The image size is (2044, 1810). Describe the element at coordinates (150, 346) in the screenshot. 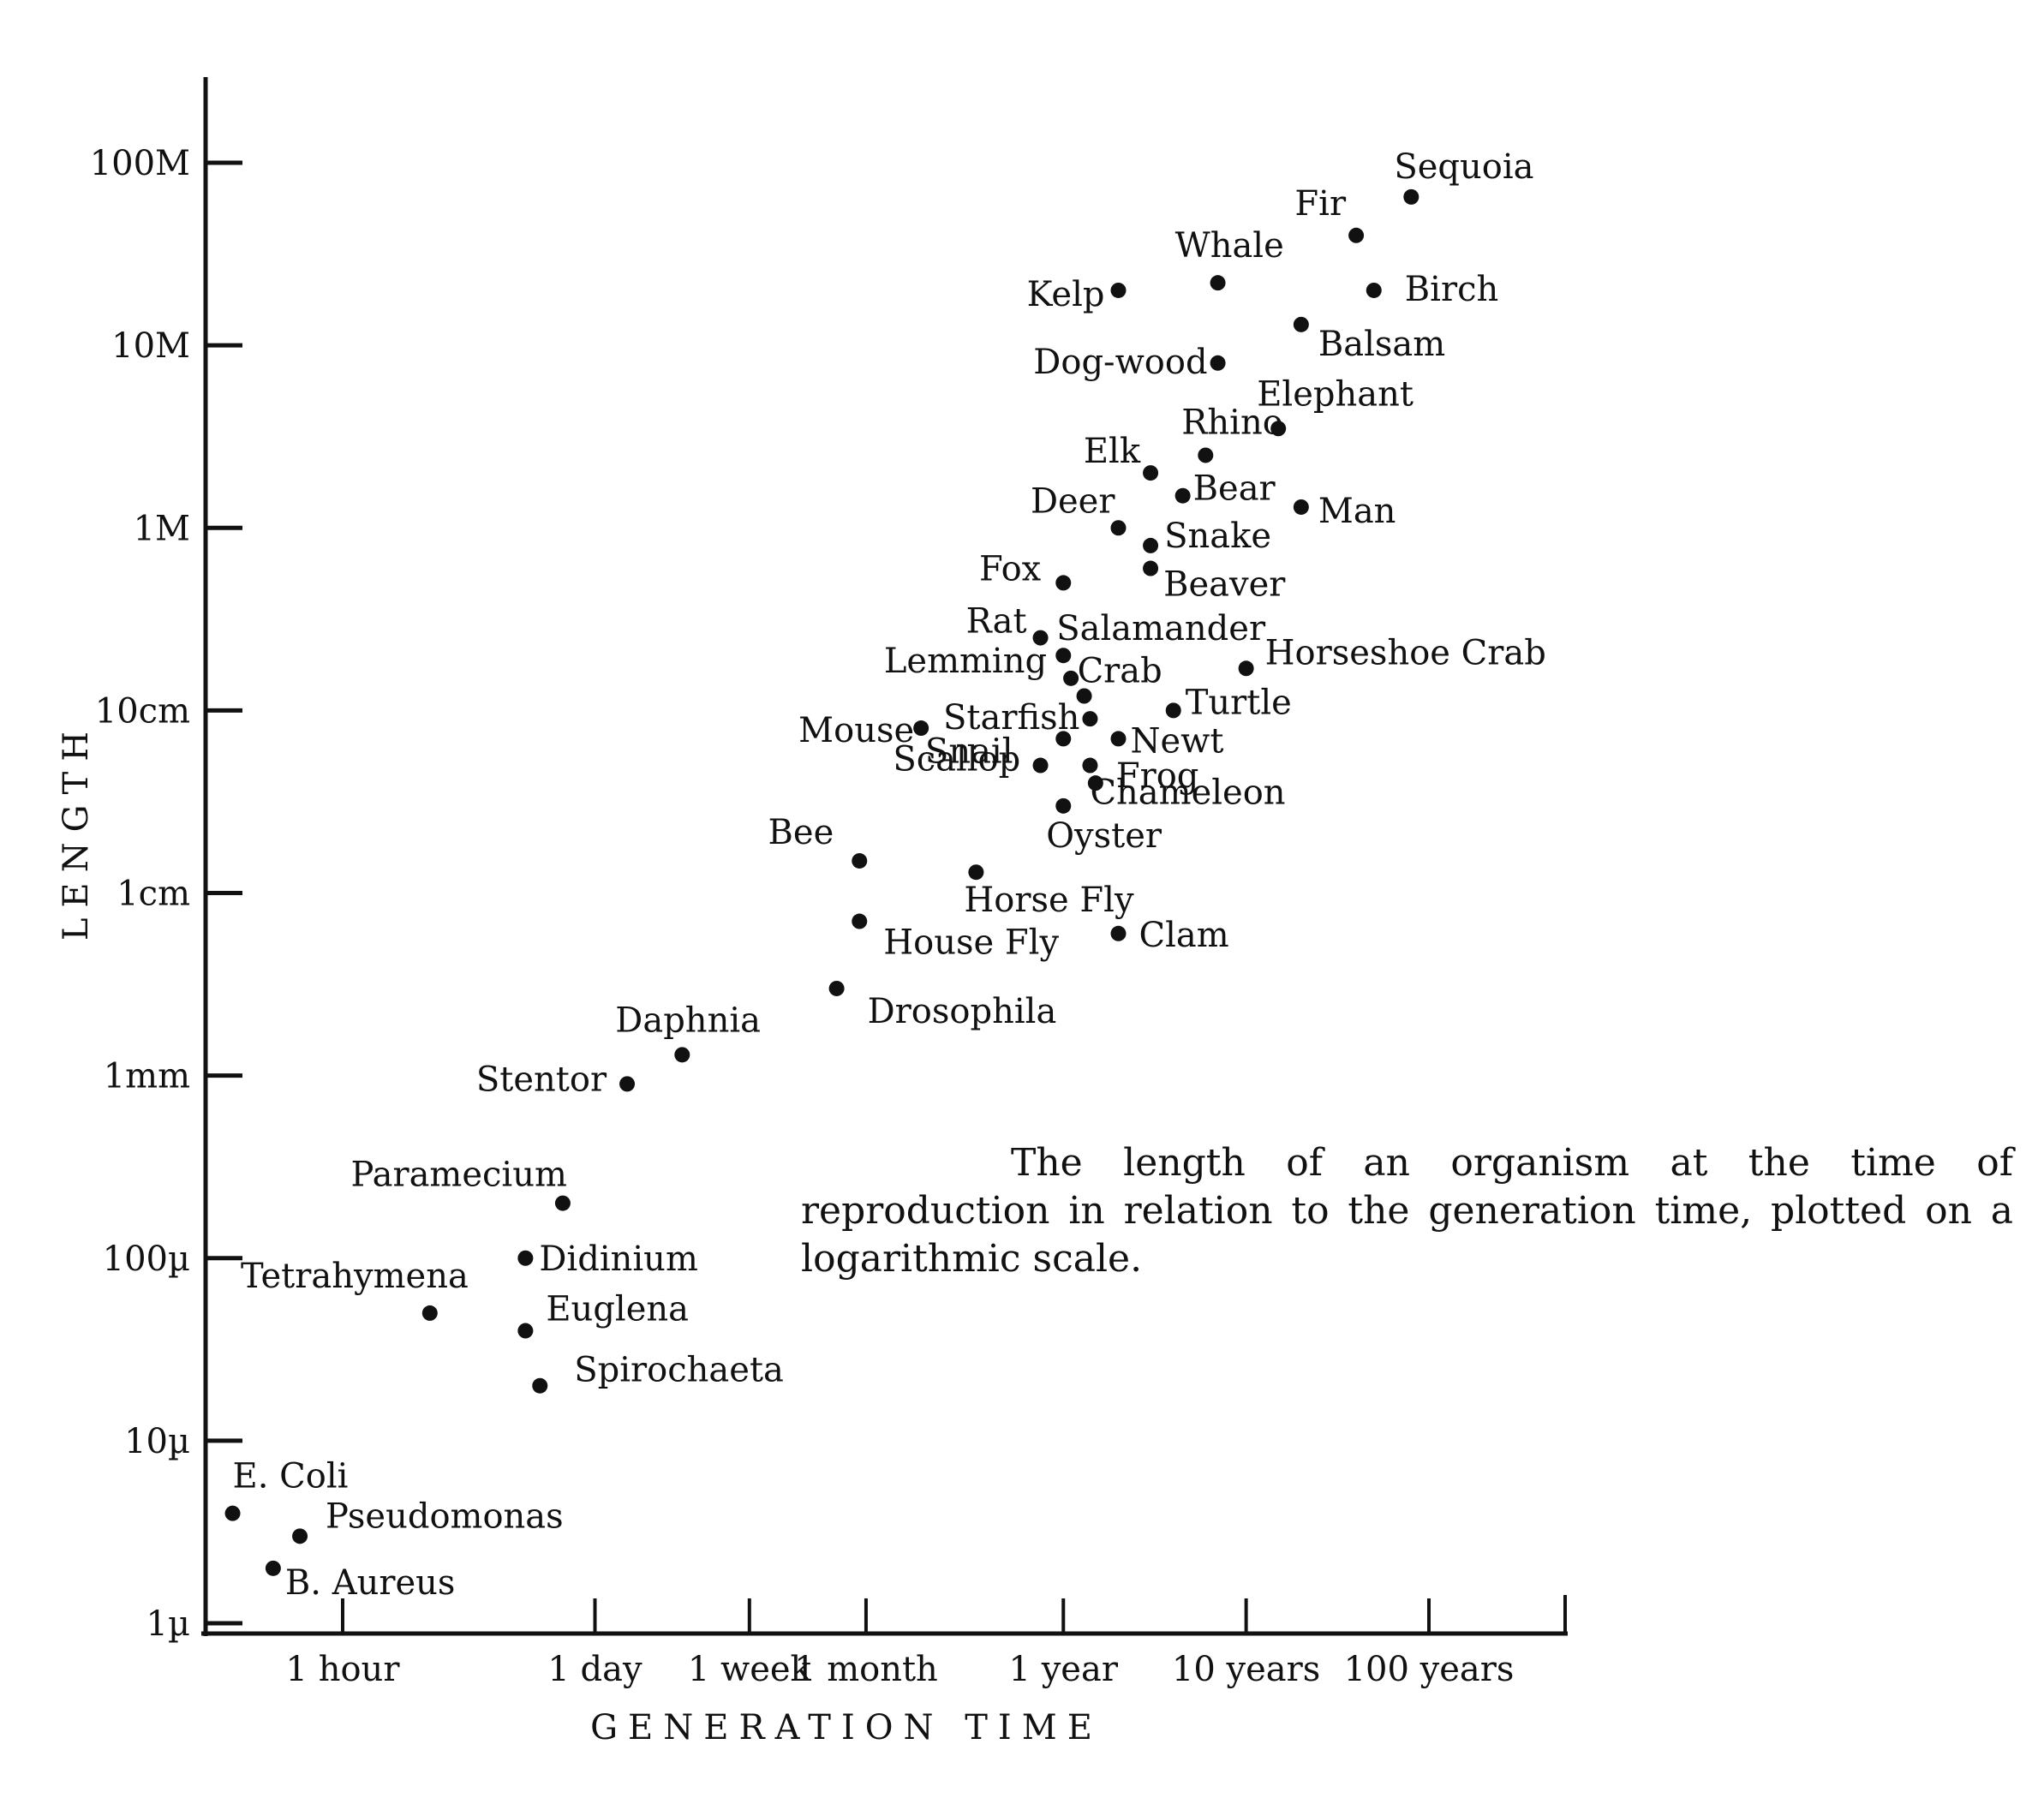

I see `y-tick-label: 10M` at that location.